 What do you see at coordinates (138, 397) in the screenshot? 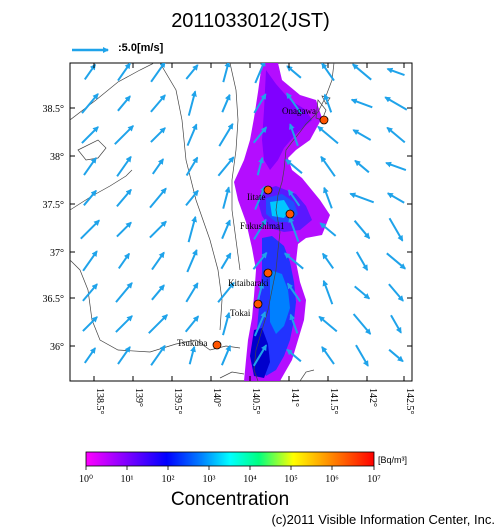
I see `lon-label: 139°` at bounding box center [138, 397].